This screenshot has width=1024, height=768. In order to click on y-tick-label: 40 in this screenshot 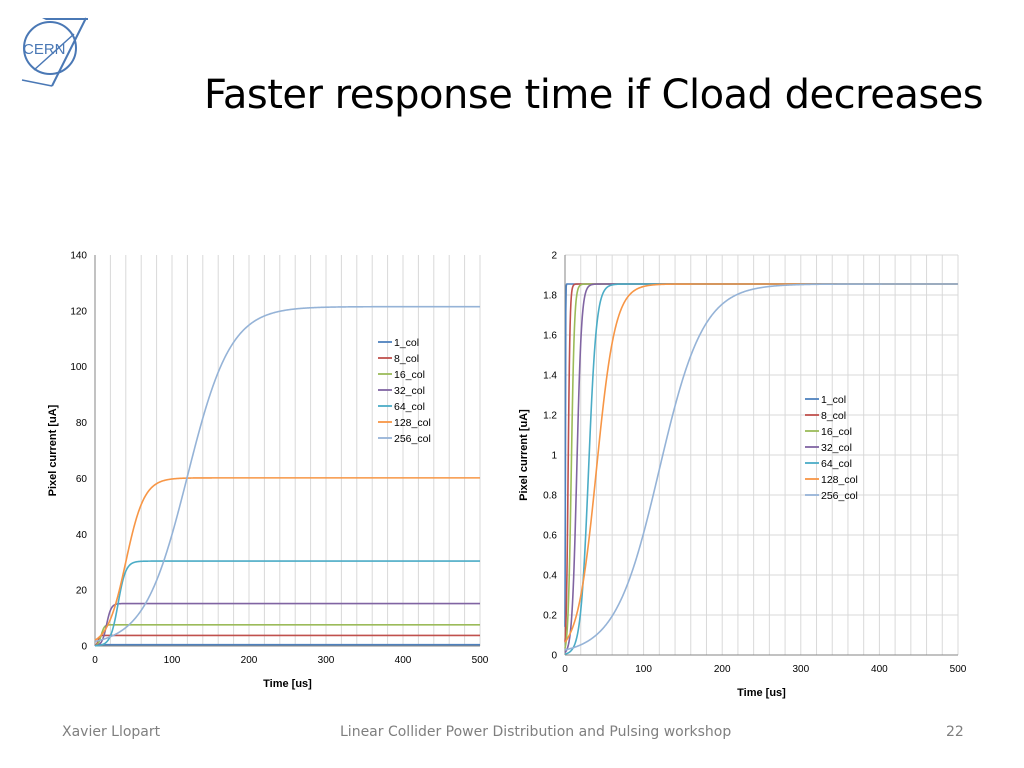, I will do `click(82, 535)`.